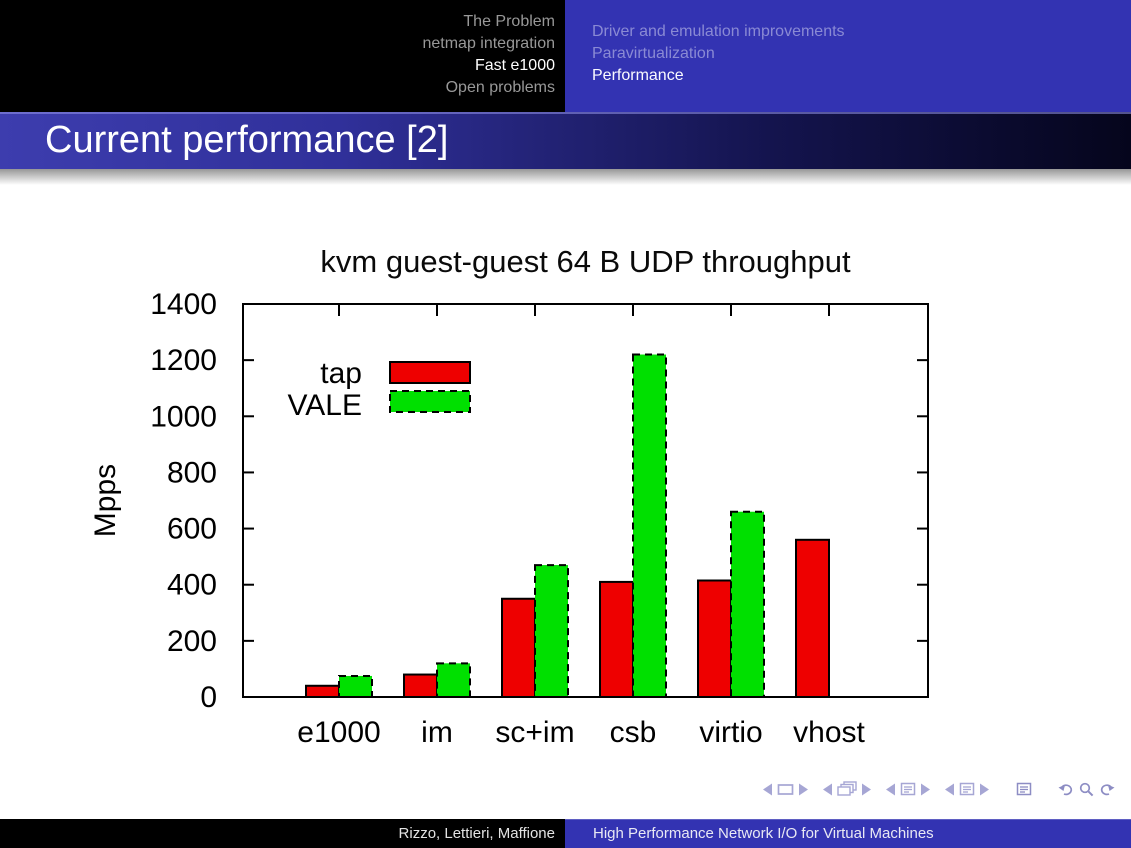 Image resolution: width=1131 pixels, height=848 pixels. I want to click on x-tick-label: e1000, so click(338, 732).